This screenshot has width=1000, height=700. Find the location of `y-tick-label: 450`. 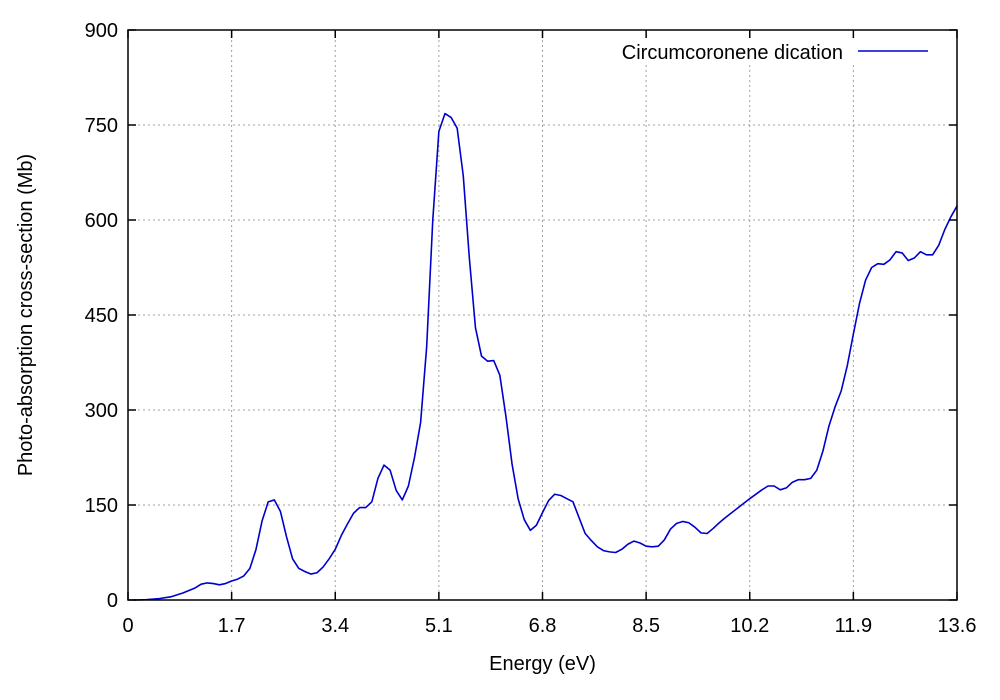

y-tick-label: 450 is located at coordinates (101, 316).